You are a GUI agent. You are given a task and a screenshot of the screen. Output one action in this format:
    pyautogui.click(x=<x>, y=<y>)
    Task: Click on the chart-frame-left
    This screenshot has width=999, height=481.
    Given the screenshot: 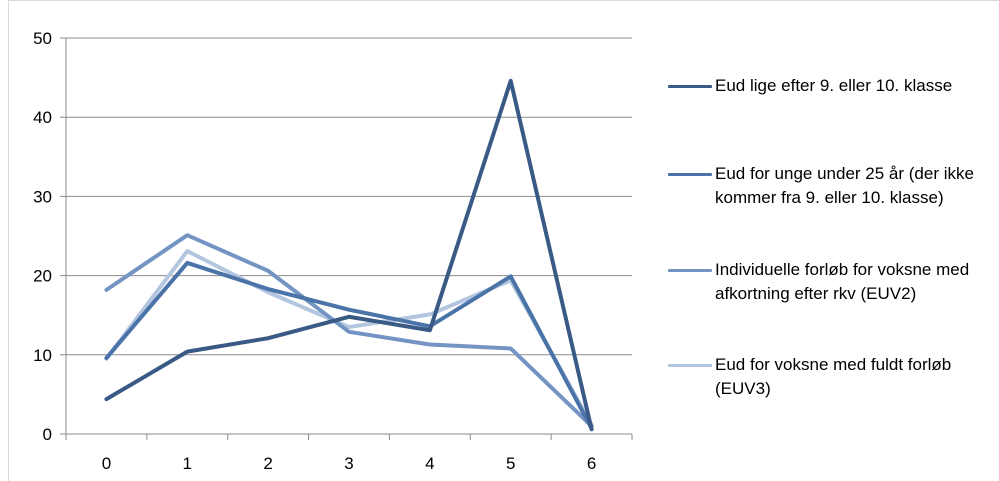 What is the action you would take?
    pyautogui.click(x=8, y=240)
    